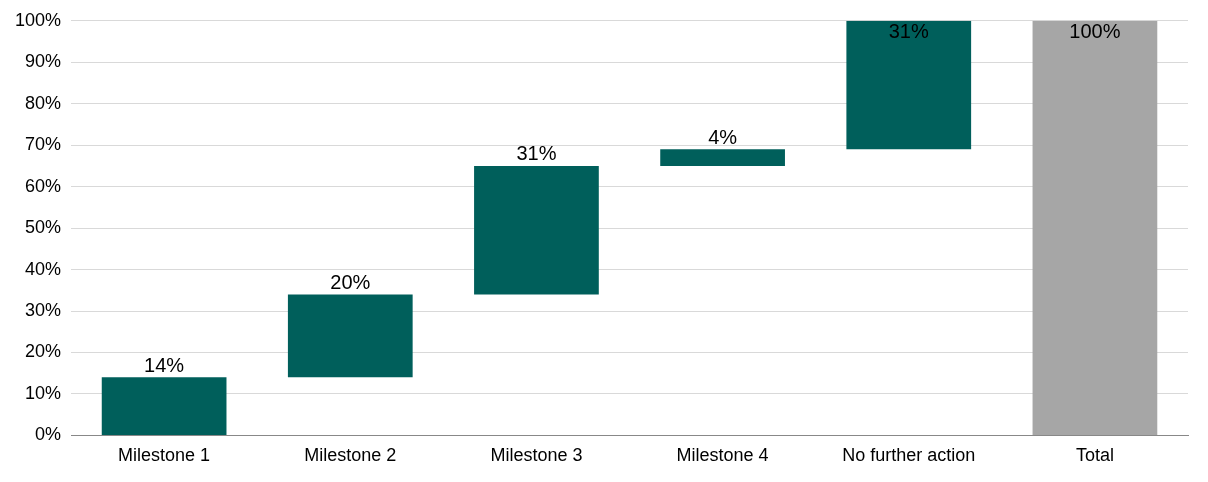 The height and width of the screenshot is (482, 1208). What do you see at coordinates (43, 268) in the screenshot?
I see `y-tick-label: 40%` at bounding box center [43, 268].